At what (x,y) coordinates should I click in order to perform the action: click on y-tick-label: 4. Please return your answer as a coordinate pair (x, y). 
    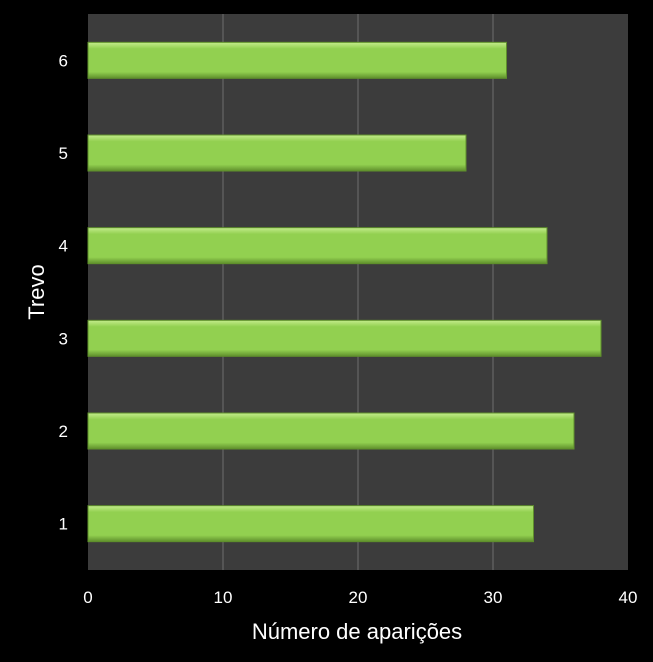
    Looking at the image, I should click on (63, 246).